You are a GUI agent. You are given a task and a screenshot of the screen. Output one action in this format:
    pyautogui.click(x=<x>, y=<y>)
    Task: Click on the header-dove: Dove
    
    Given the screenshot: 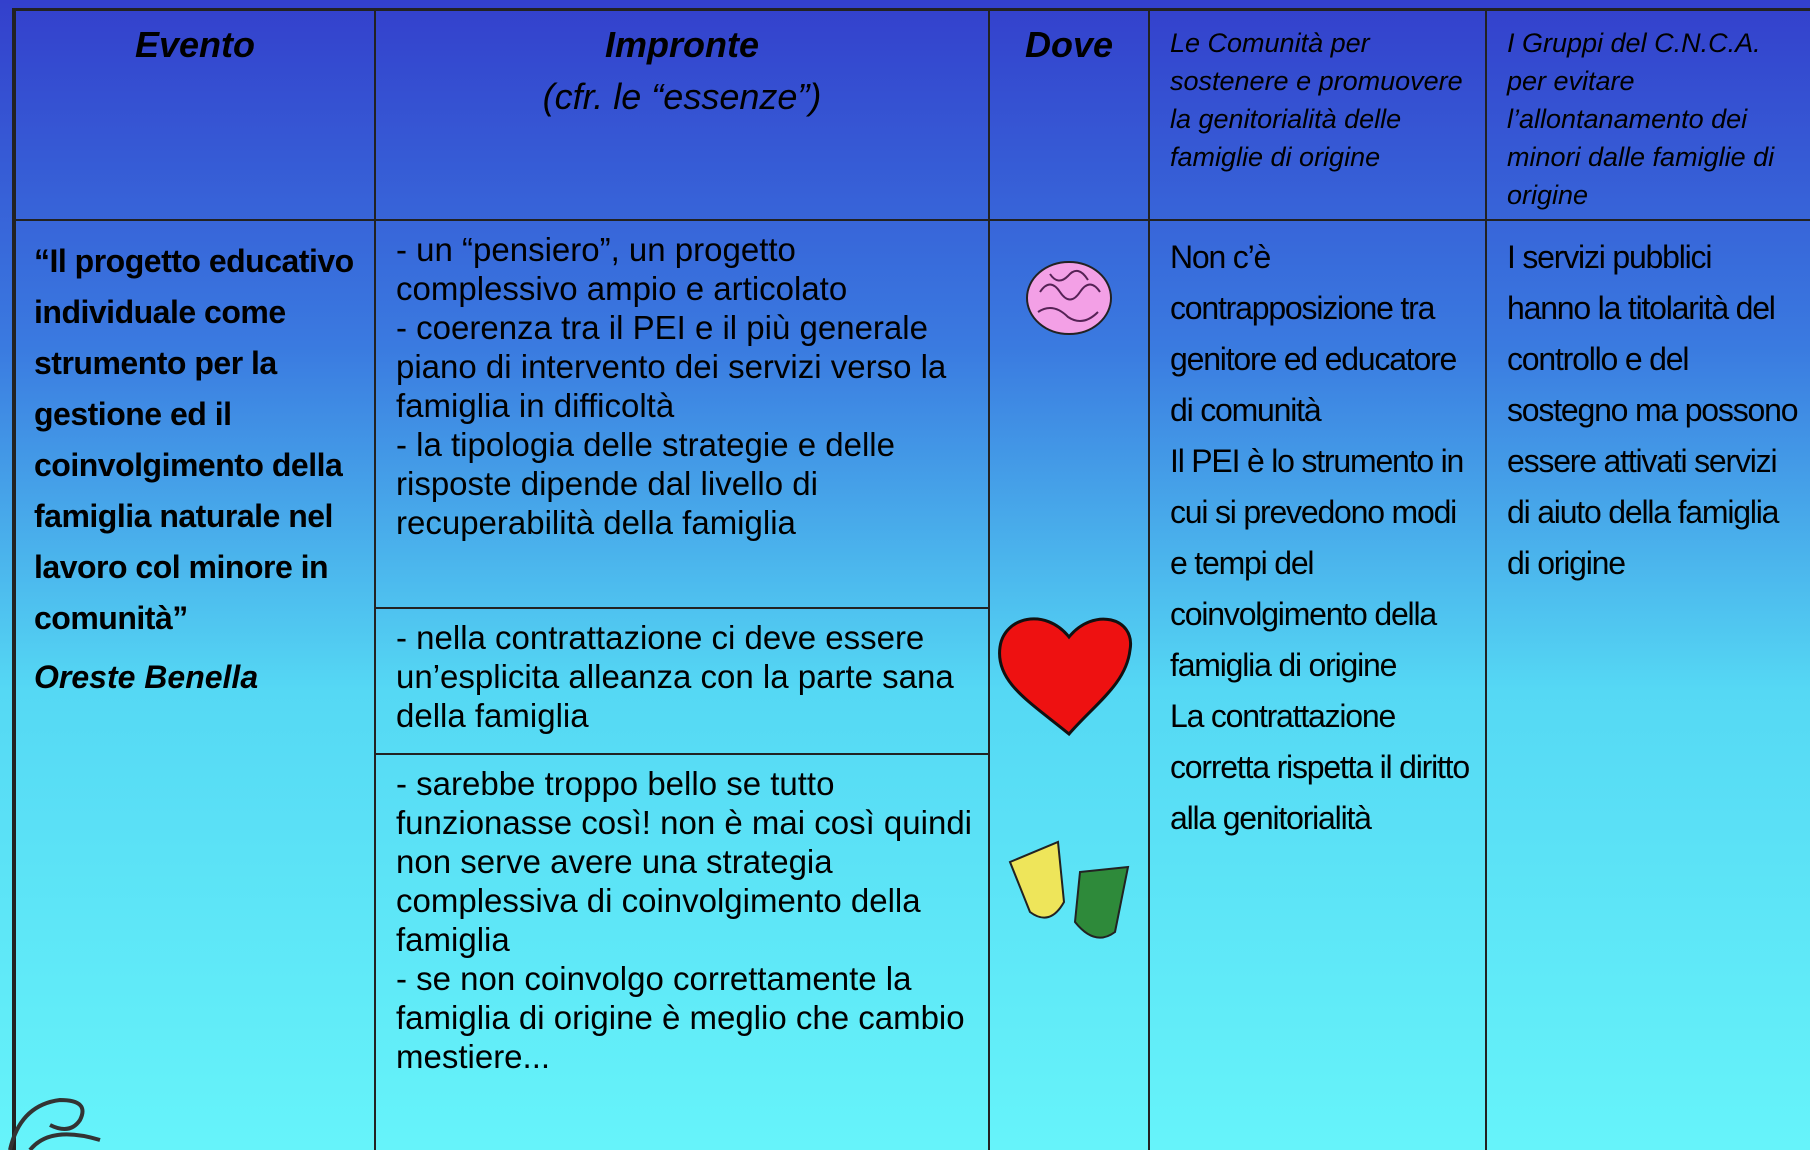 What is the action you would take?
    pyautogui.click(x=1069, y=44)
    